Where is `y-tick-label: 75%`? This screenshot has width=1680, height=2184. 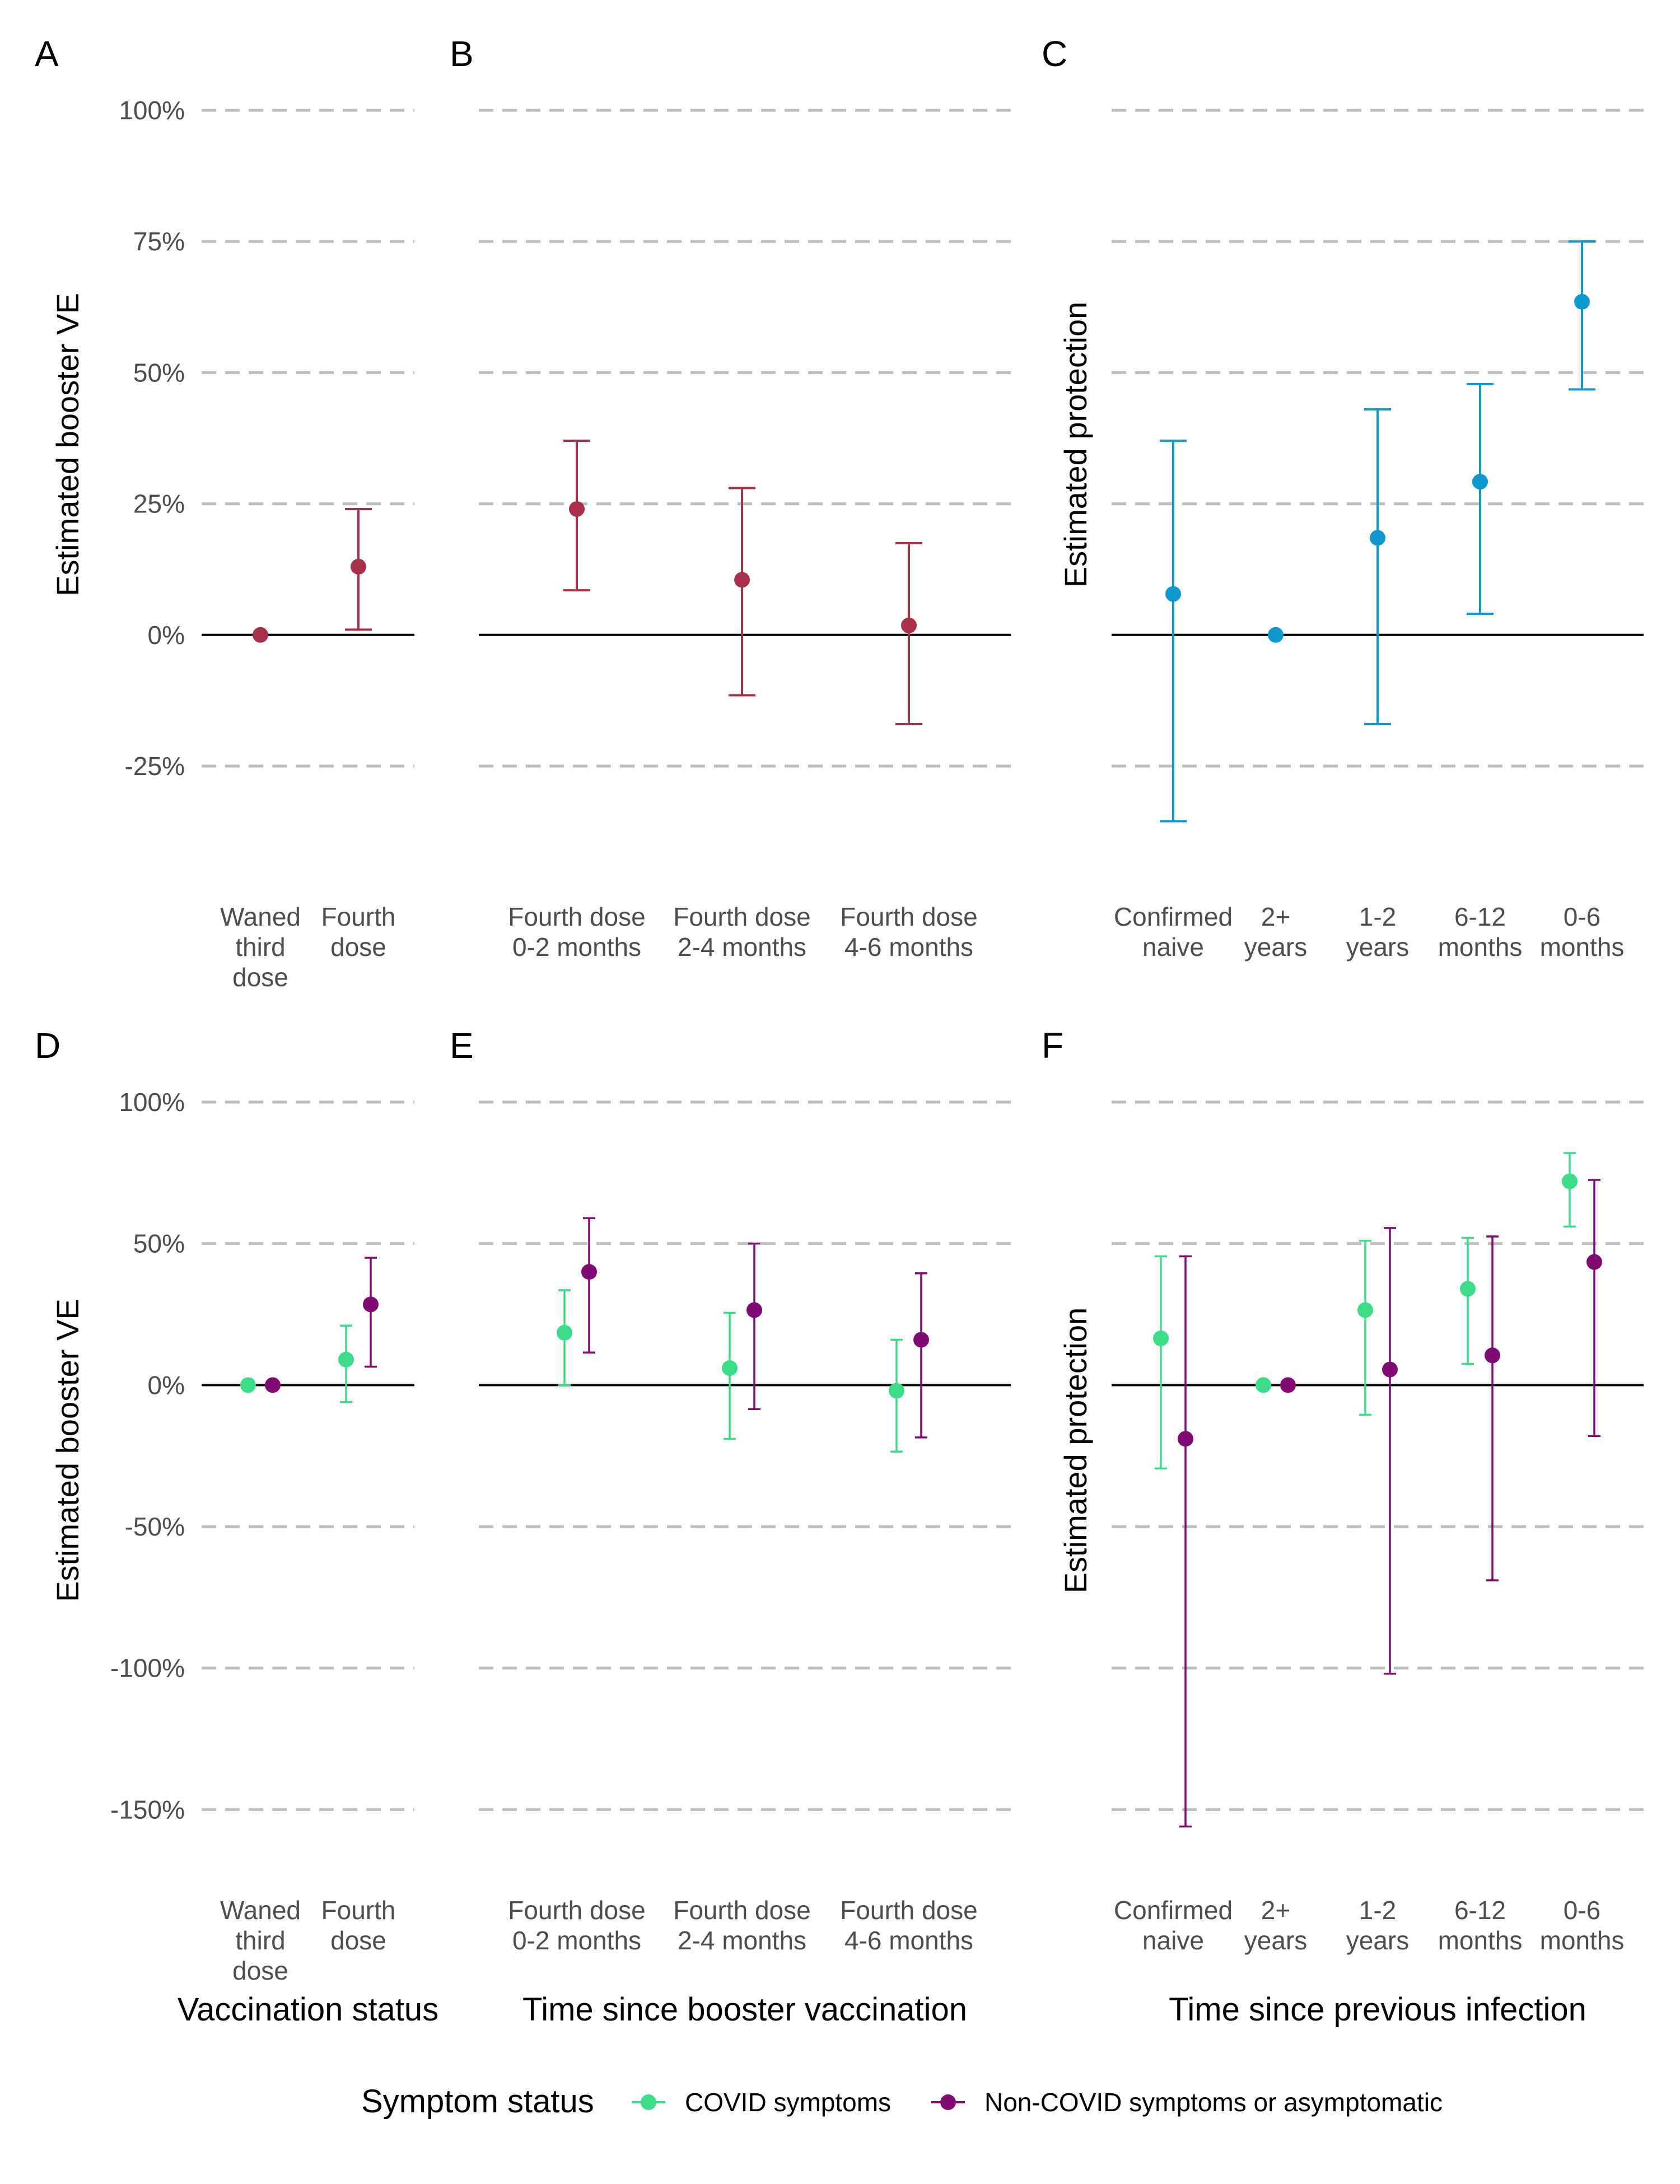 y-tick-label: 75% is located at coordinates (159, 242).